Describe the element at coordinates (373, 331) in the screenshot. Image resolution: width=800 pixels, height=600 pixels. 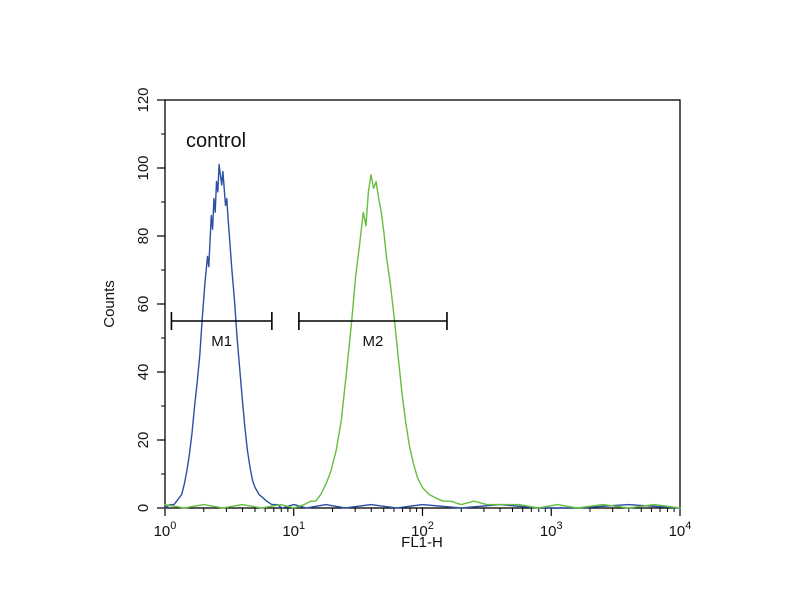
I see `gate-marker: M2` at that location.